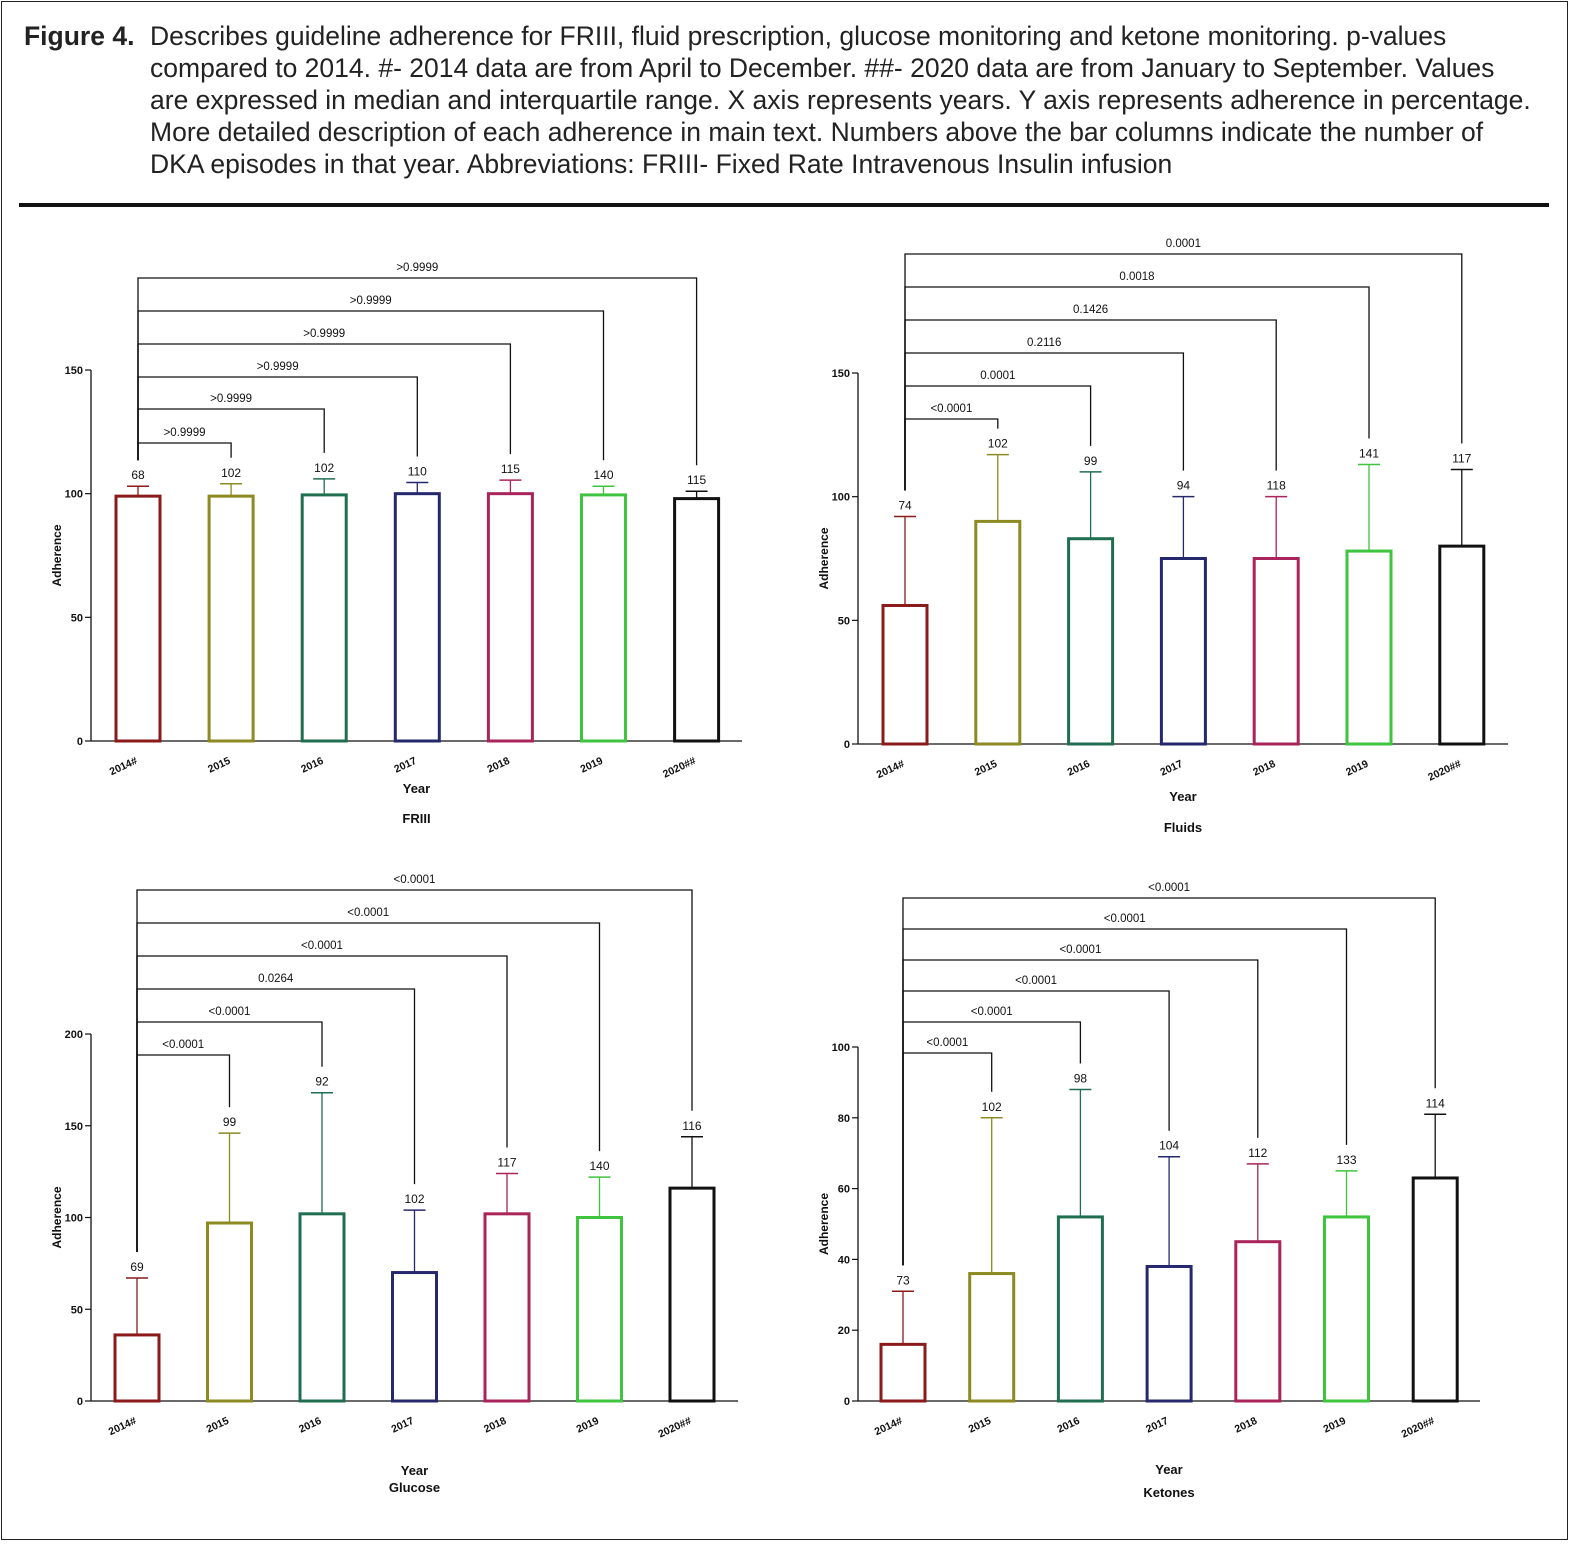 The width and height of the screenshot is (1573, 1545). Describe the element at coordinates (844, 1260) in the screenshot. I see `y-tick-label: 40` at that location.